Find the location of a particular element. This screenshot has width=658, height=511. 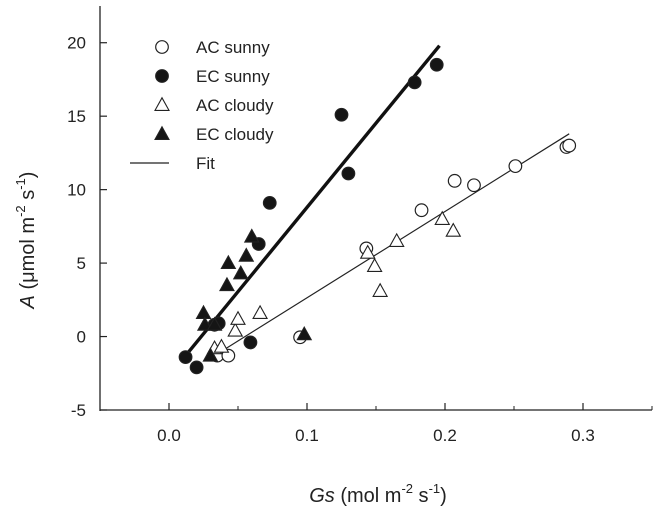

x-axis-title-sup2: -1 is located at coordinates (435, 488).